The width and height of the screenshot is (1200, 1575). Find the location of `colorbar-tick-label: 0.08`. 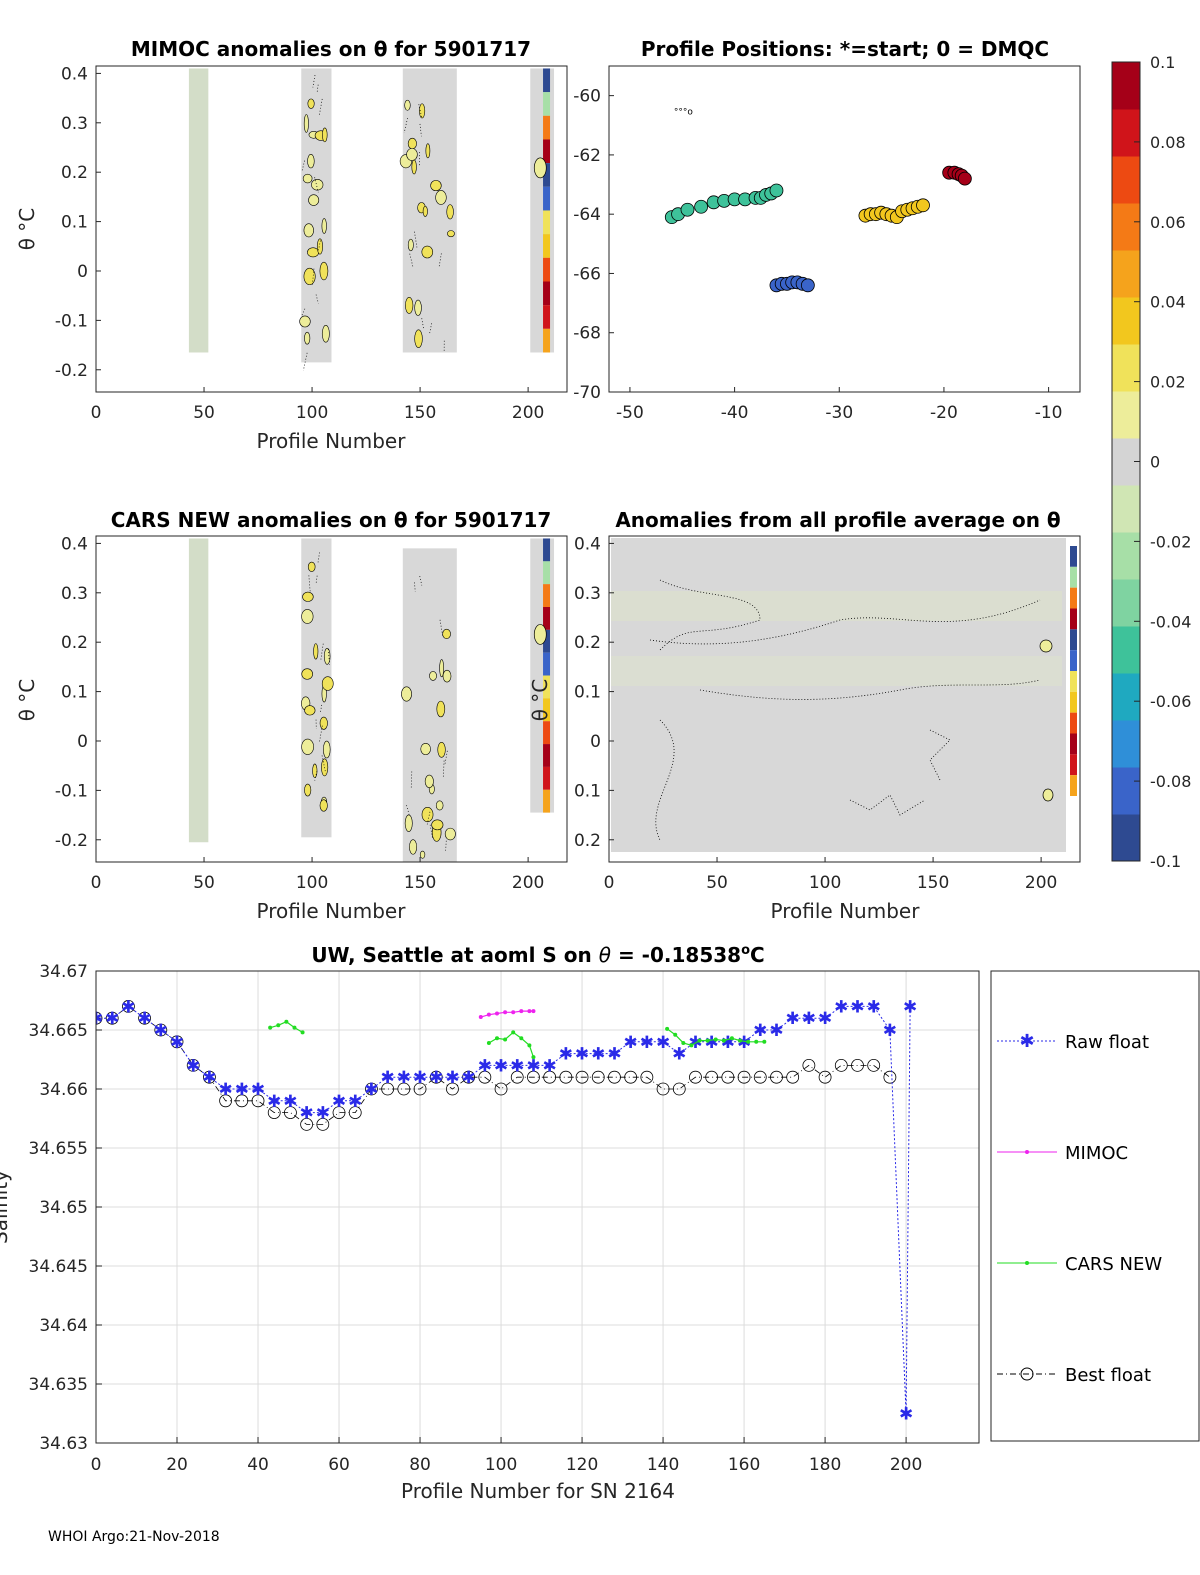

colorbar-tick-label: 0.08 is located at coordinates (1168, 142).